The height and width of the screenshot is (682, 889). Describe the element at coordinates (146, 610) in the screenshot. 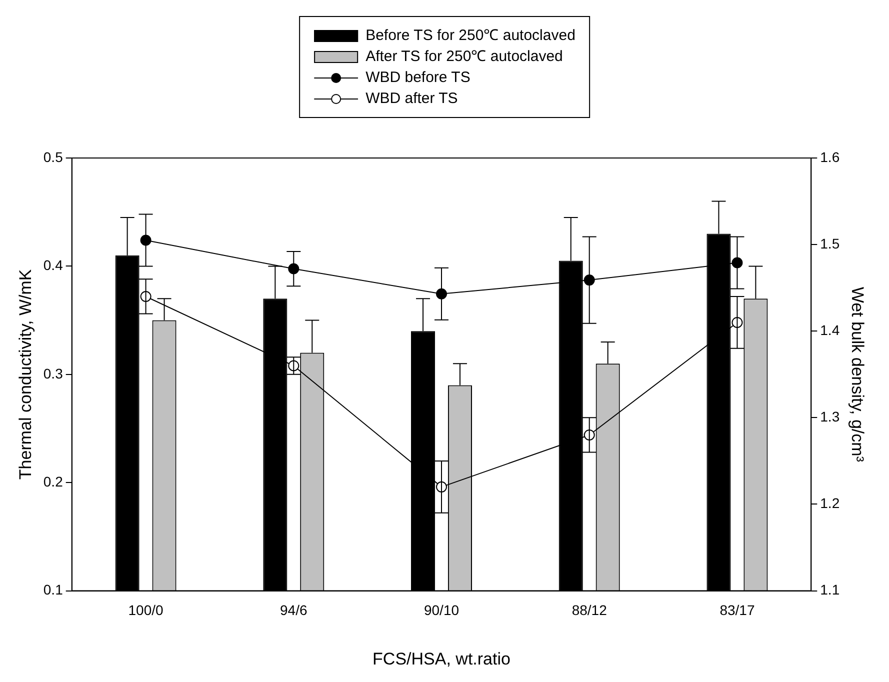

I see `x-tick-label: 100/0` at that location.